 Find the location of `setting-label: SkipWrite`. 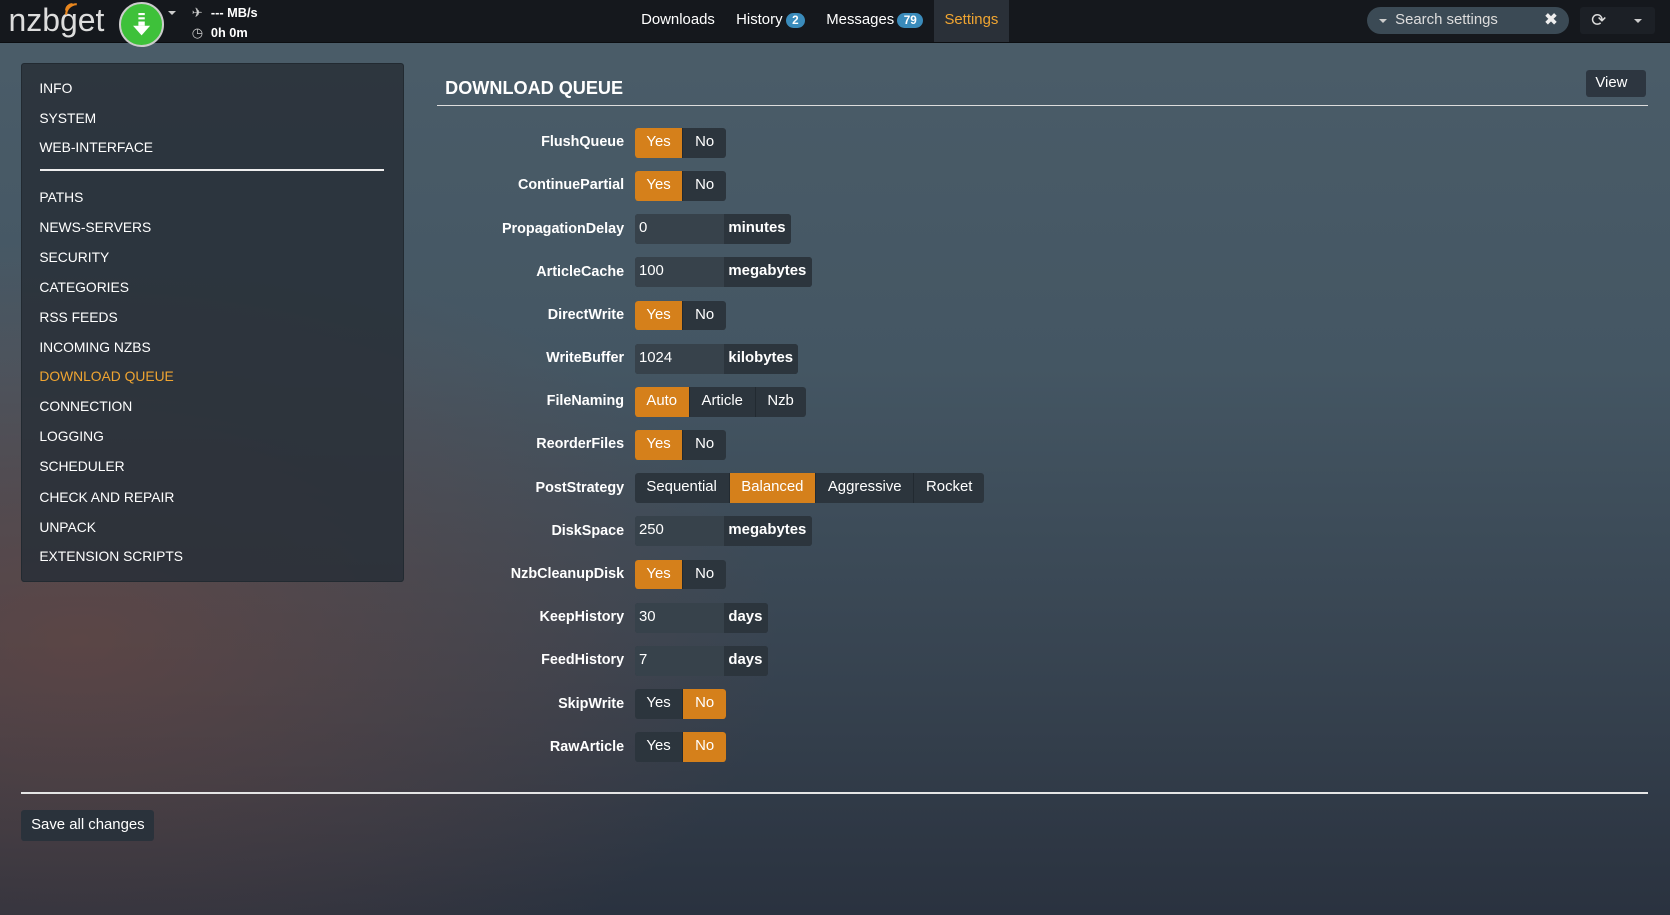

setting-label: SkipWrite is located at coordinates (591, 703).